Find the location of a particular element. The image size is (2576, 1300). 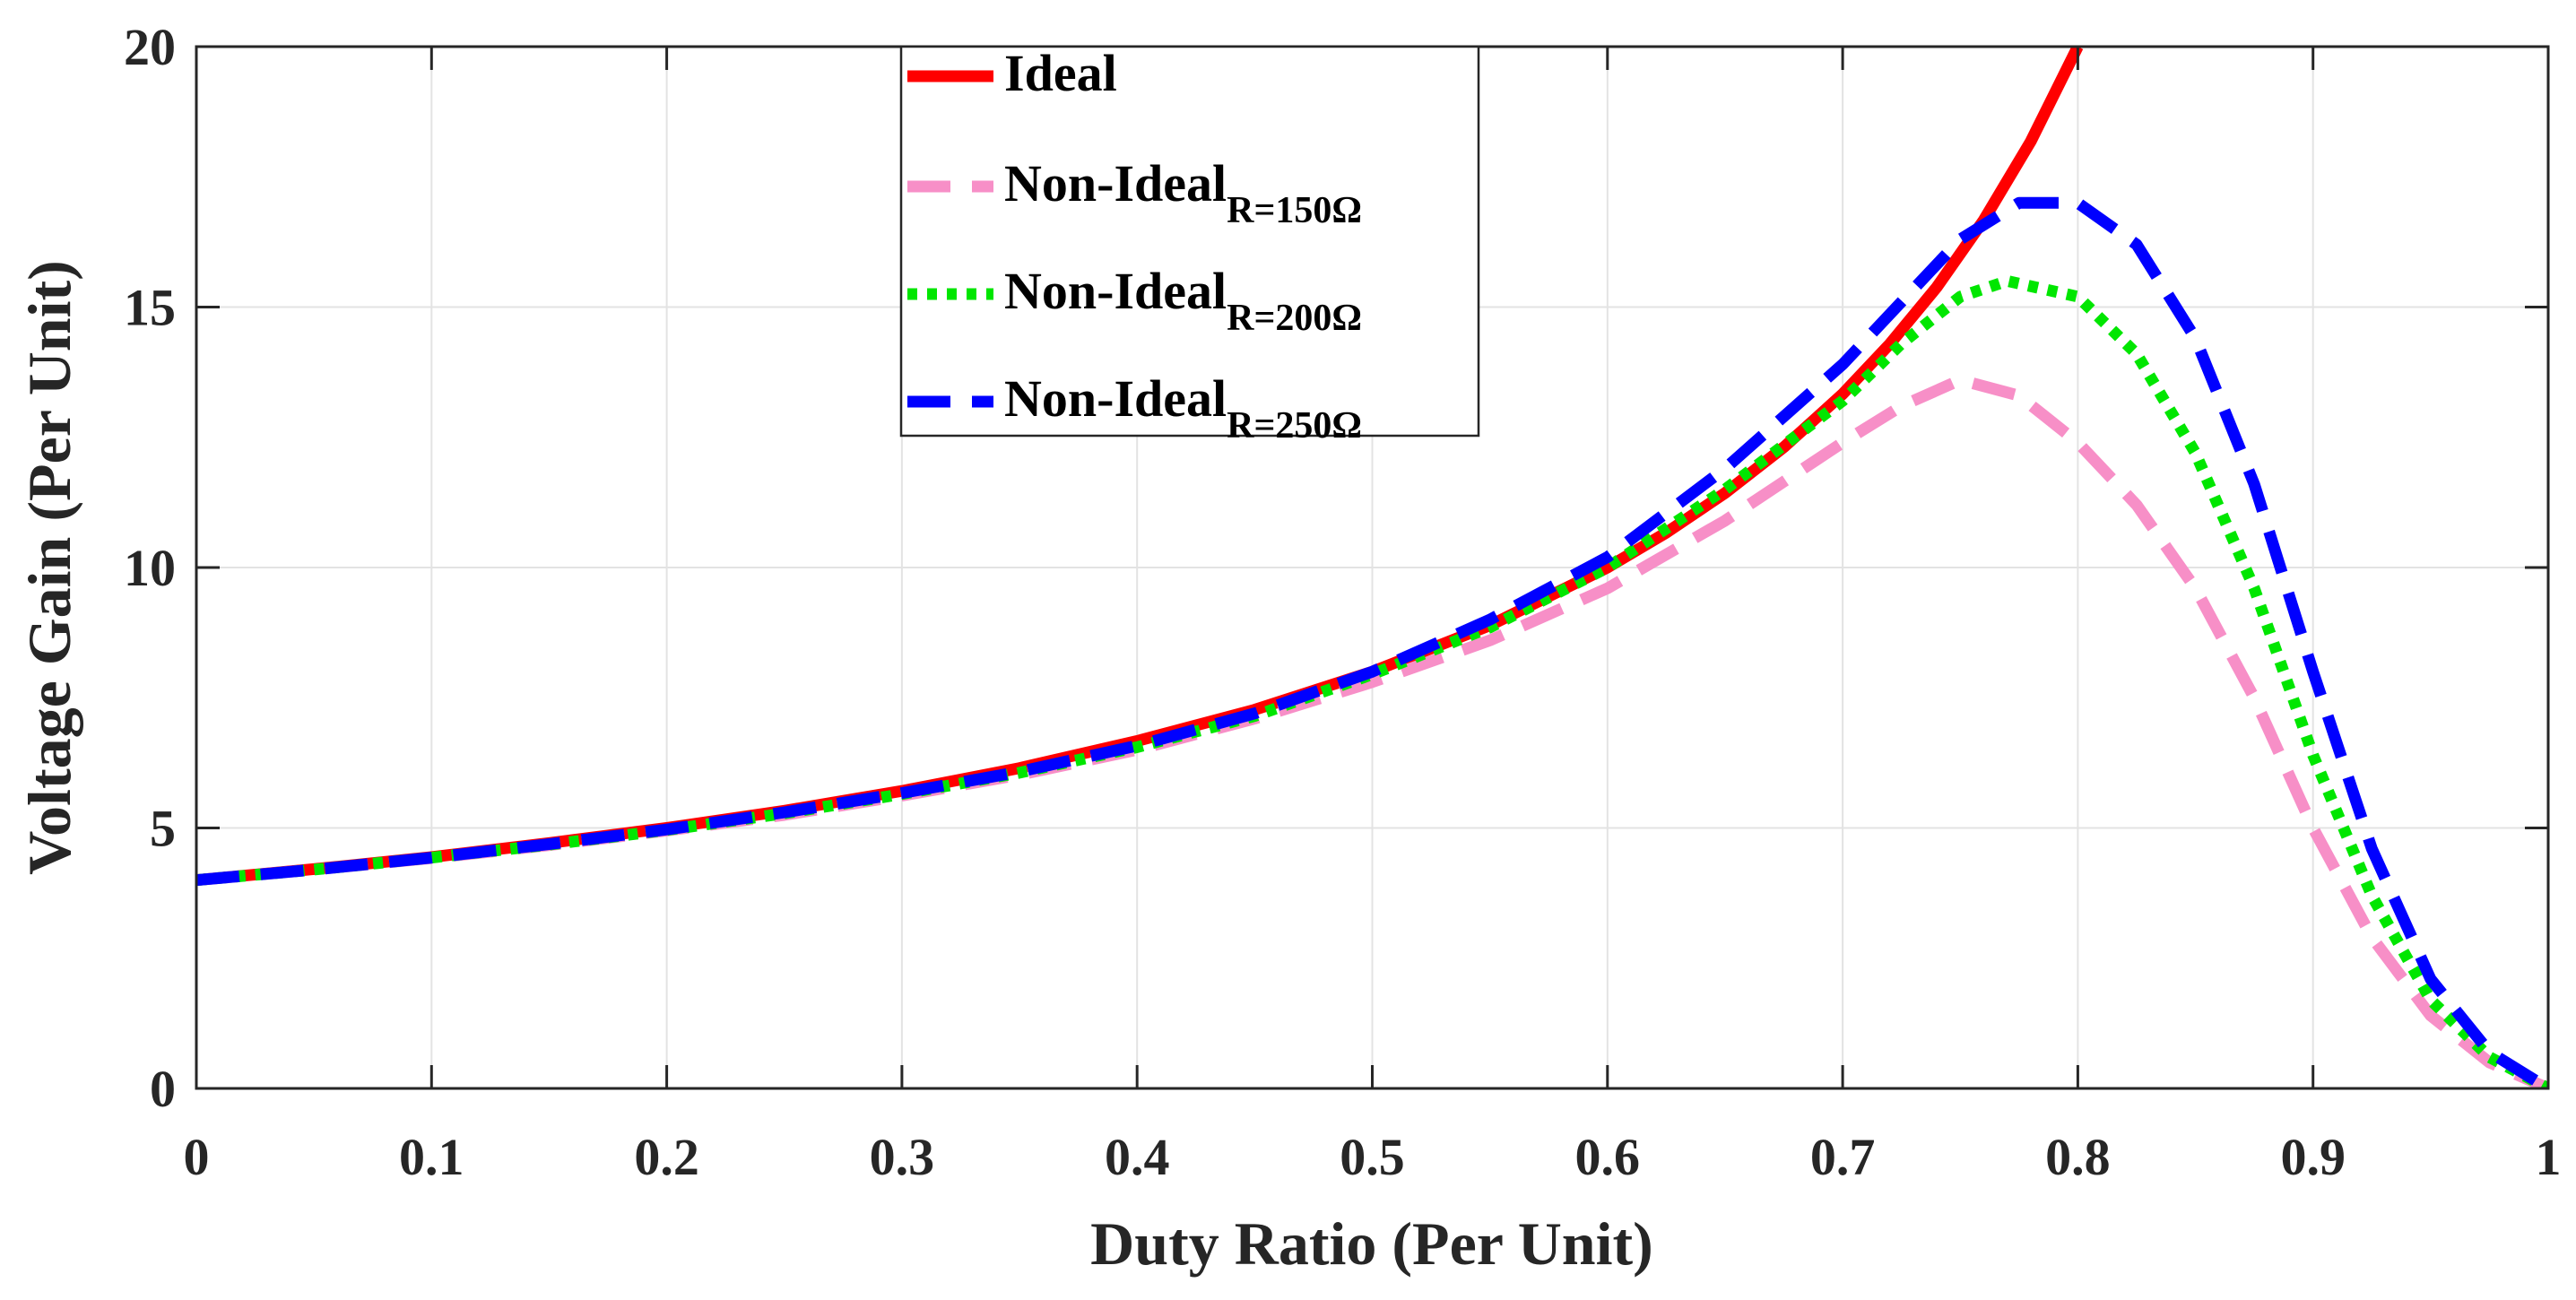

y-tick-label: 0 is located at coordinates (163, 1089).